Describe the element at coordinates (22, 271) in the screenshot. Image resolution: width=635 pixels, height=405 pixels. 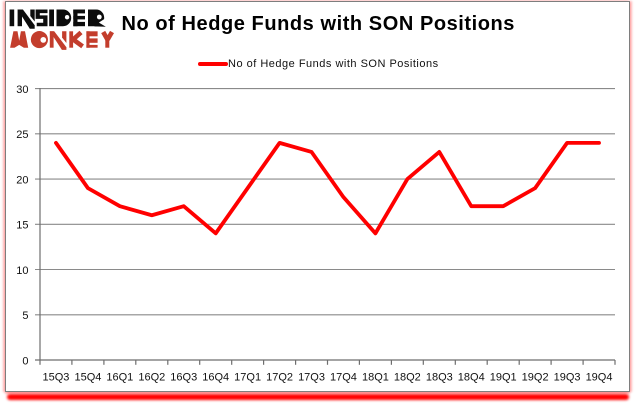
I see `svg-text: 10` at that location.